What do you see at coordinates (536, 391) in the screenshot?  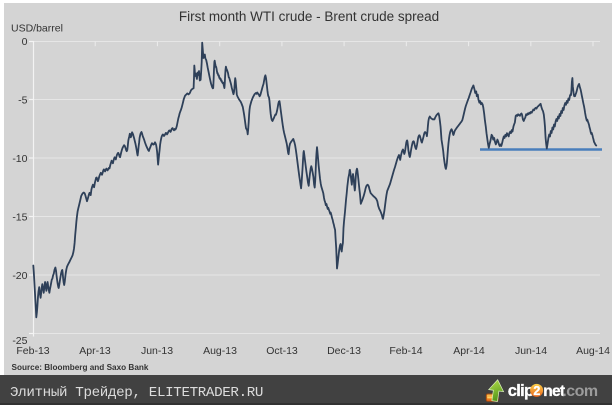 I see `svg-text: 2` at bounding box center [536, 391].